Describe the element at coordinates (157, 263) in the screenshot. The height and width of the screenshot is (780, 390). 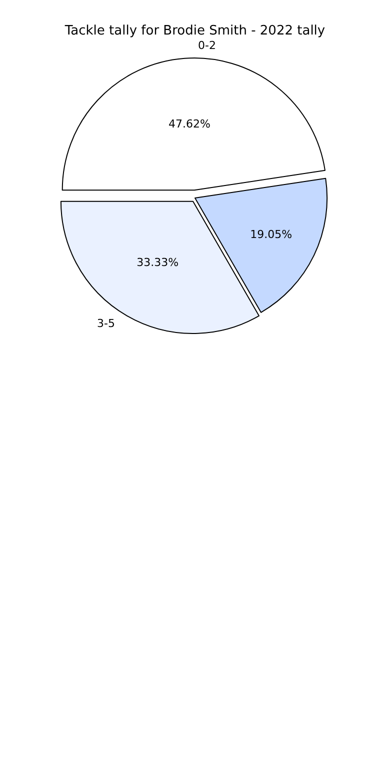
I see `data-label: 33.33%` at that location.